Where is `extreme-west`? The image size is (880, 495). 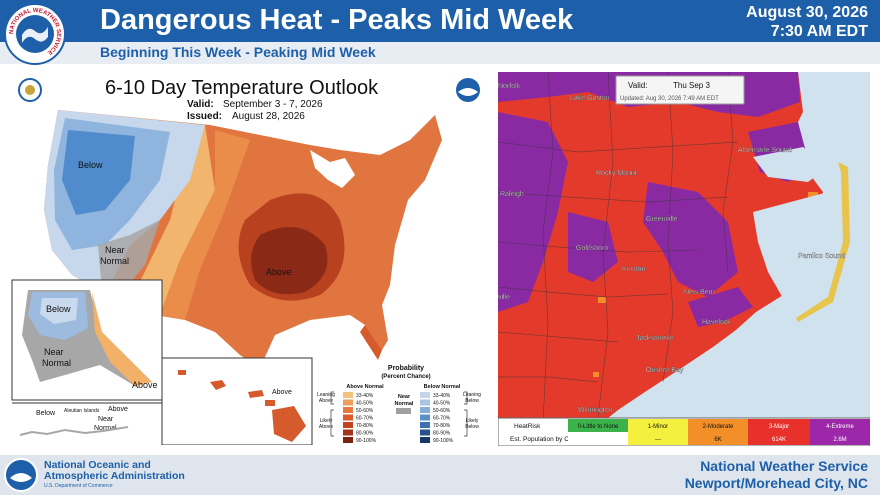 extreme-west is located at coordinates (533, 212).